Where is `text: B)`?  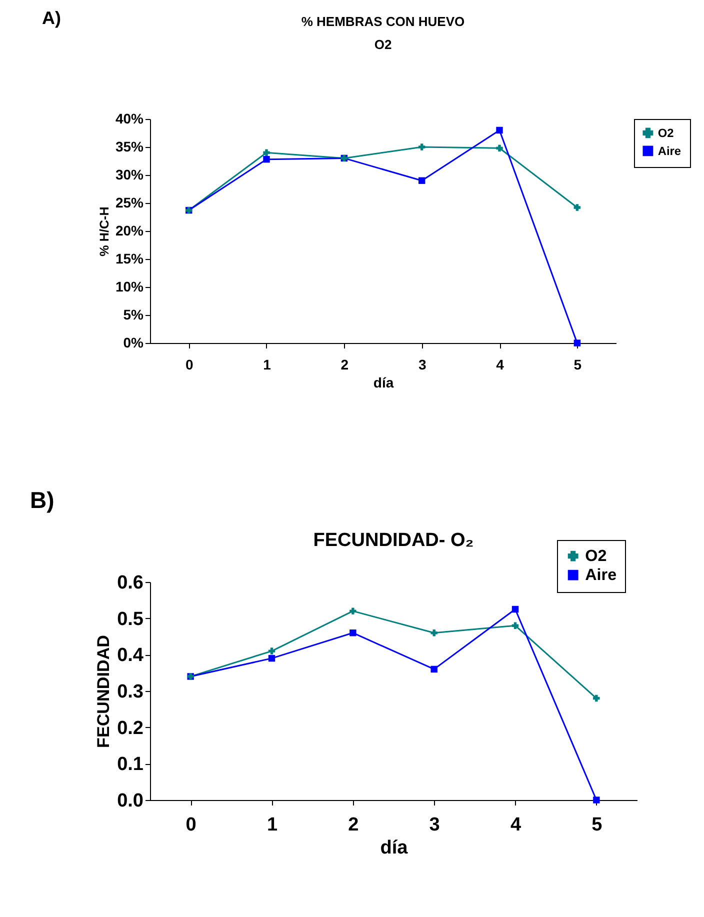 text: B) is located at coordinates (42, 500).